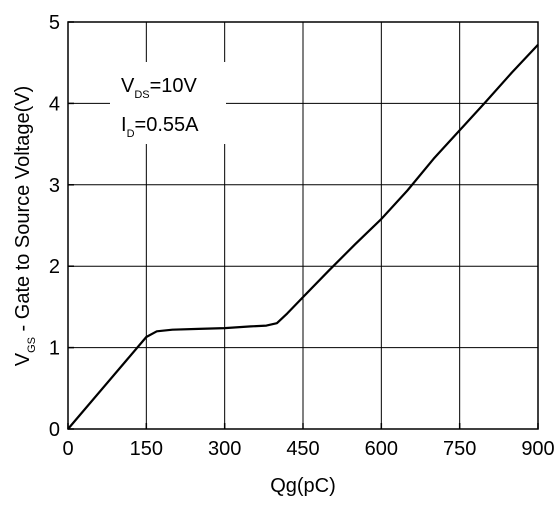 Image resolution: width=558 pixels, height=509 pixels. Describe the element at coordinates (459, 449) in the screenshot. I see `x-tick-label: 750` at that location.